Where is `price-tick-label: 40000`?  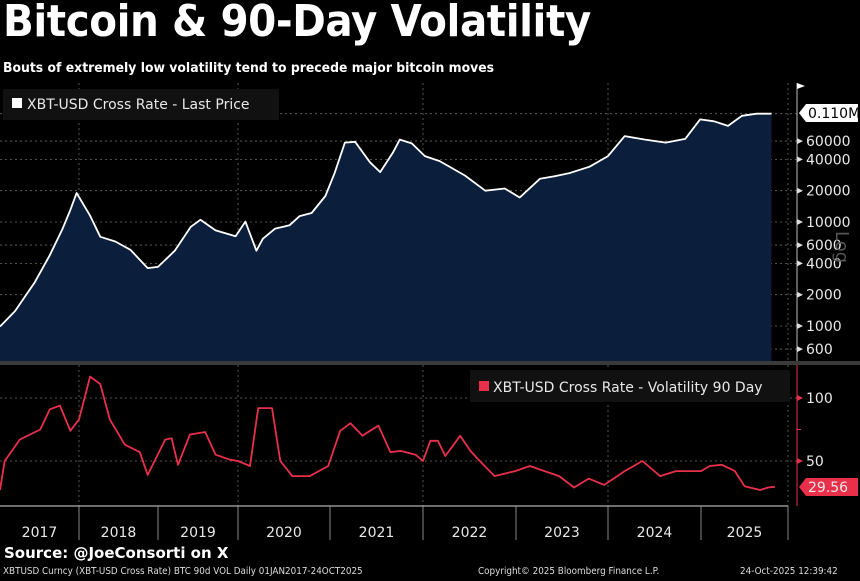 price-tick-label: 40000 is located at coordinates (828, 160).